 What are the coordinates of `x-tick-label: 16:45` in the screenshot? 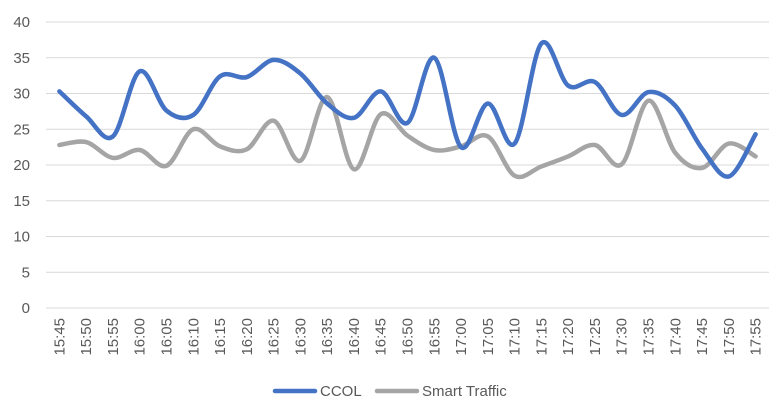 It's located at (381, 337).